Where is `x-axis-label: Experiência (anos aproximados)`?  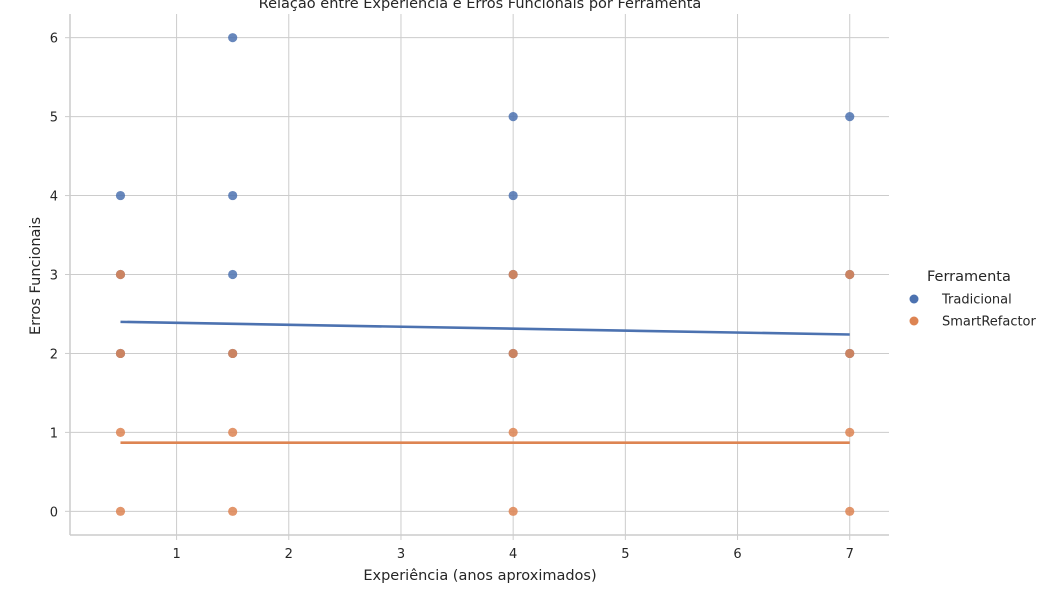
x-axis-label: Experiência (anos aproximados) is located at coordinates (479, 576).